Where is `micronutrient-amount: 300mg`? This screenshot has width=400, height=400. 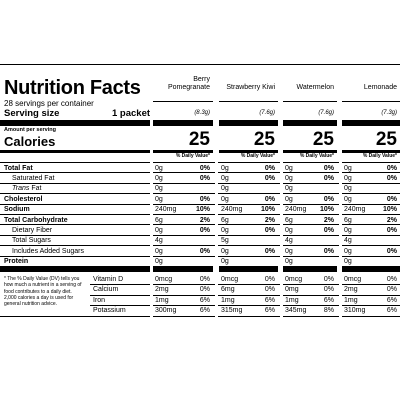 micronutrient-amount: 300mg is located at coordinates (166, 310).